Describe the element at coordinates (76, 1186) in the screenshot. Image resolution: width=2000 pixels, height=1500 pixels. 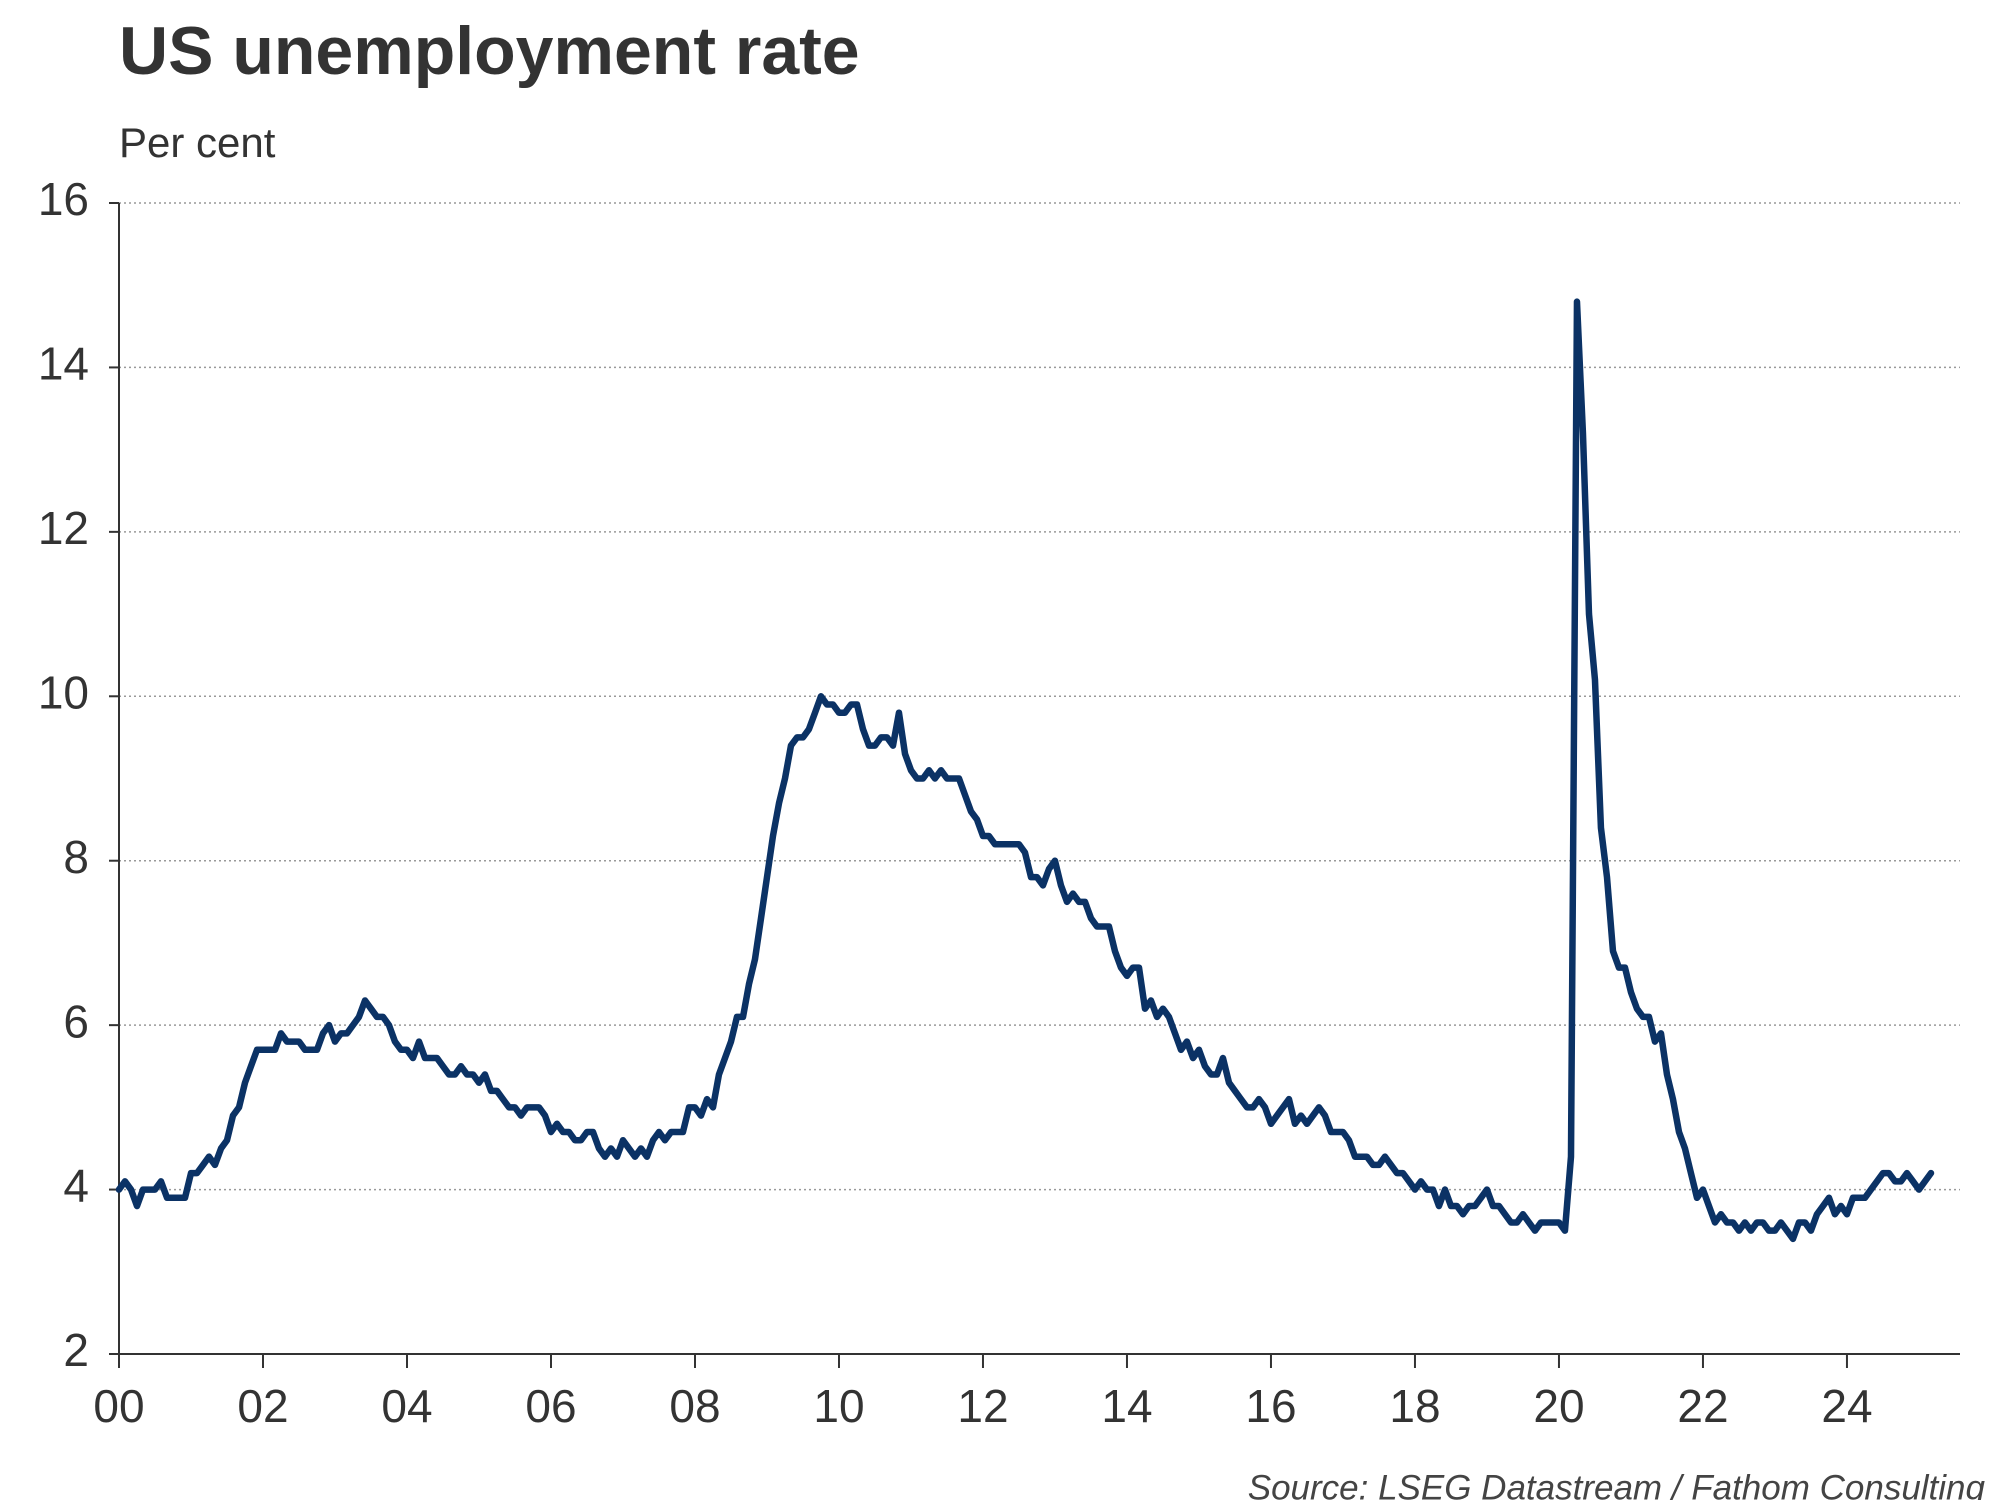
I see `y-tick-label: 4` at that location.